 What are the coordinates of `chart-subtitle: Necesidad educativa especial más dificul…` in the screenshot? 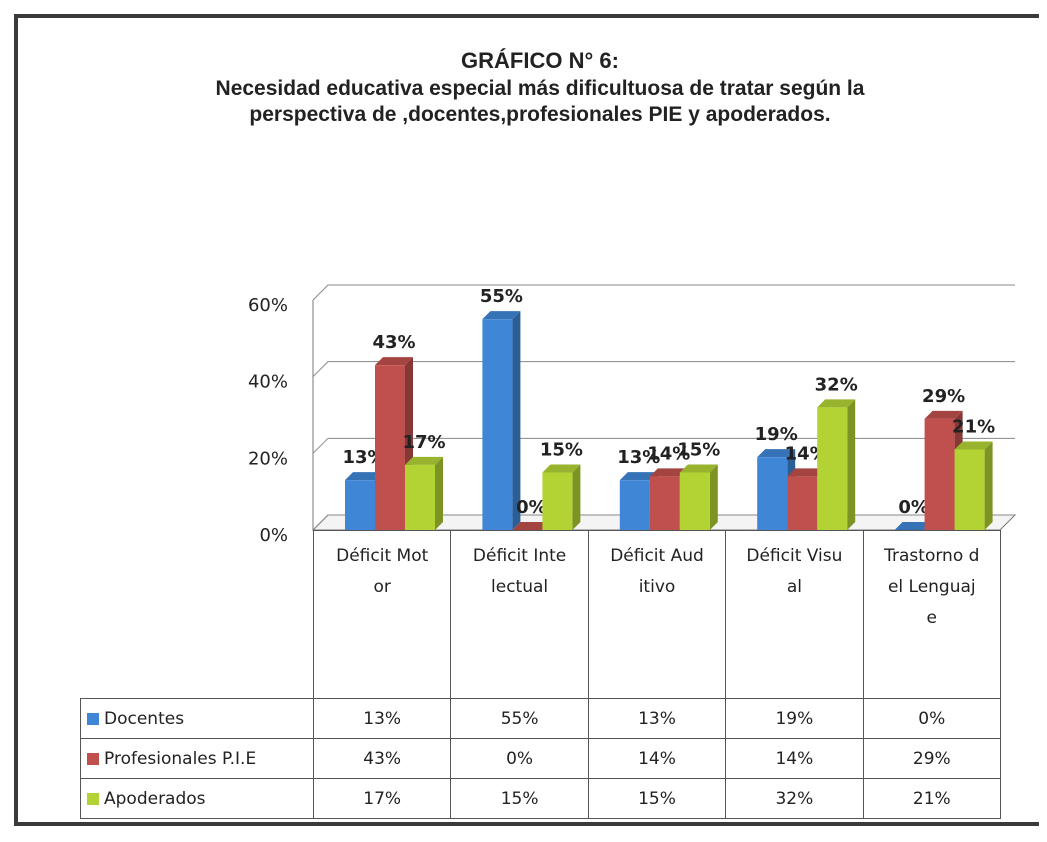 It's located at (540, 101).